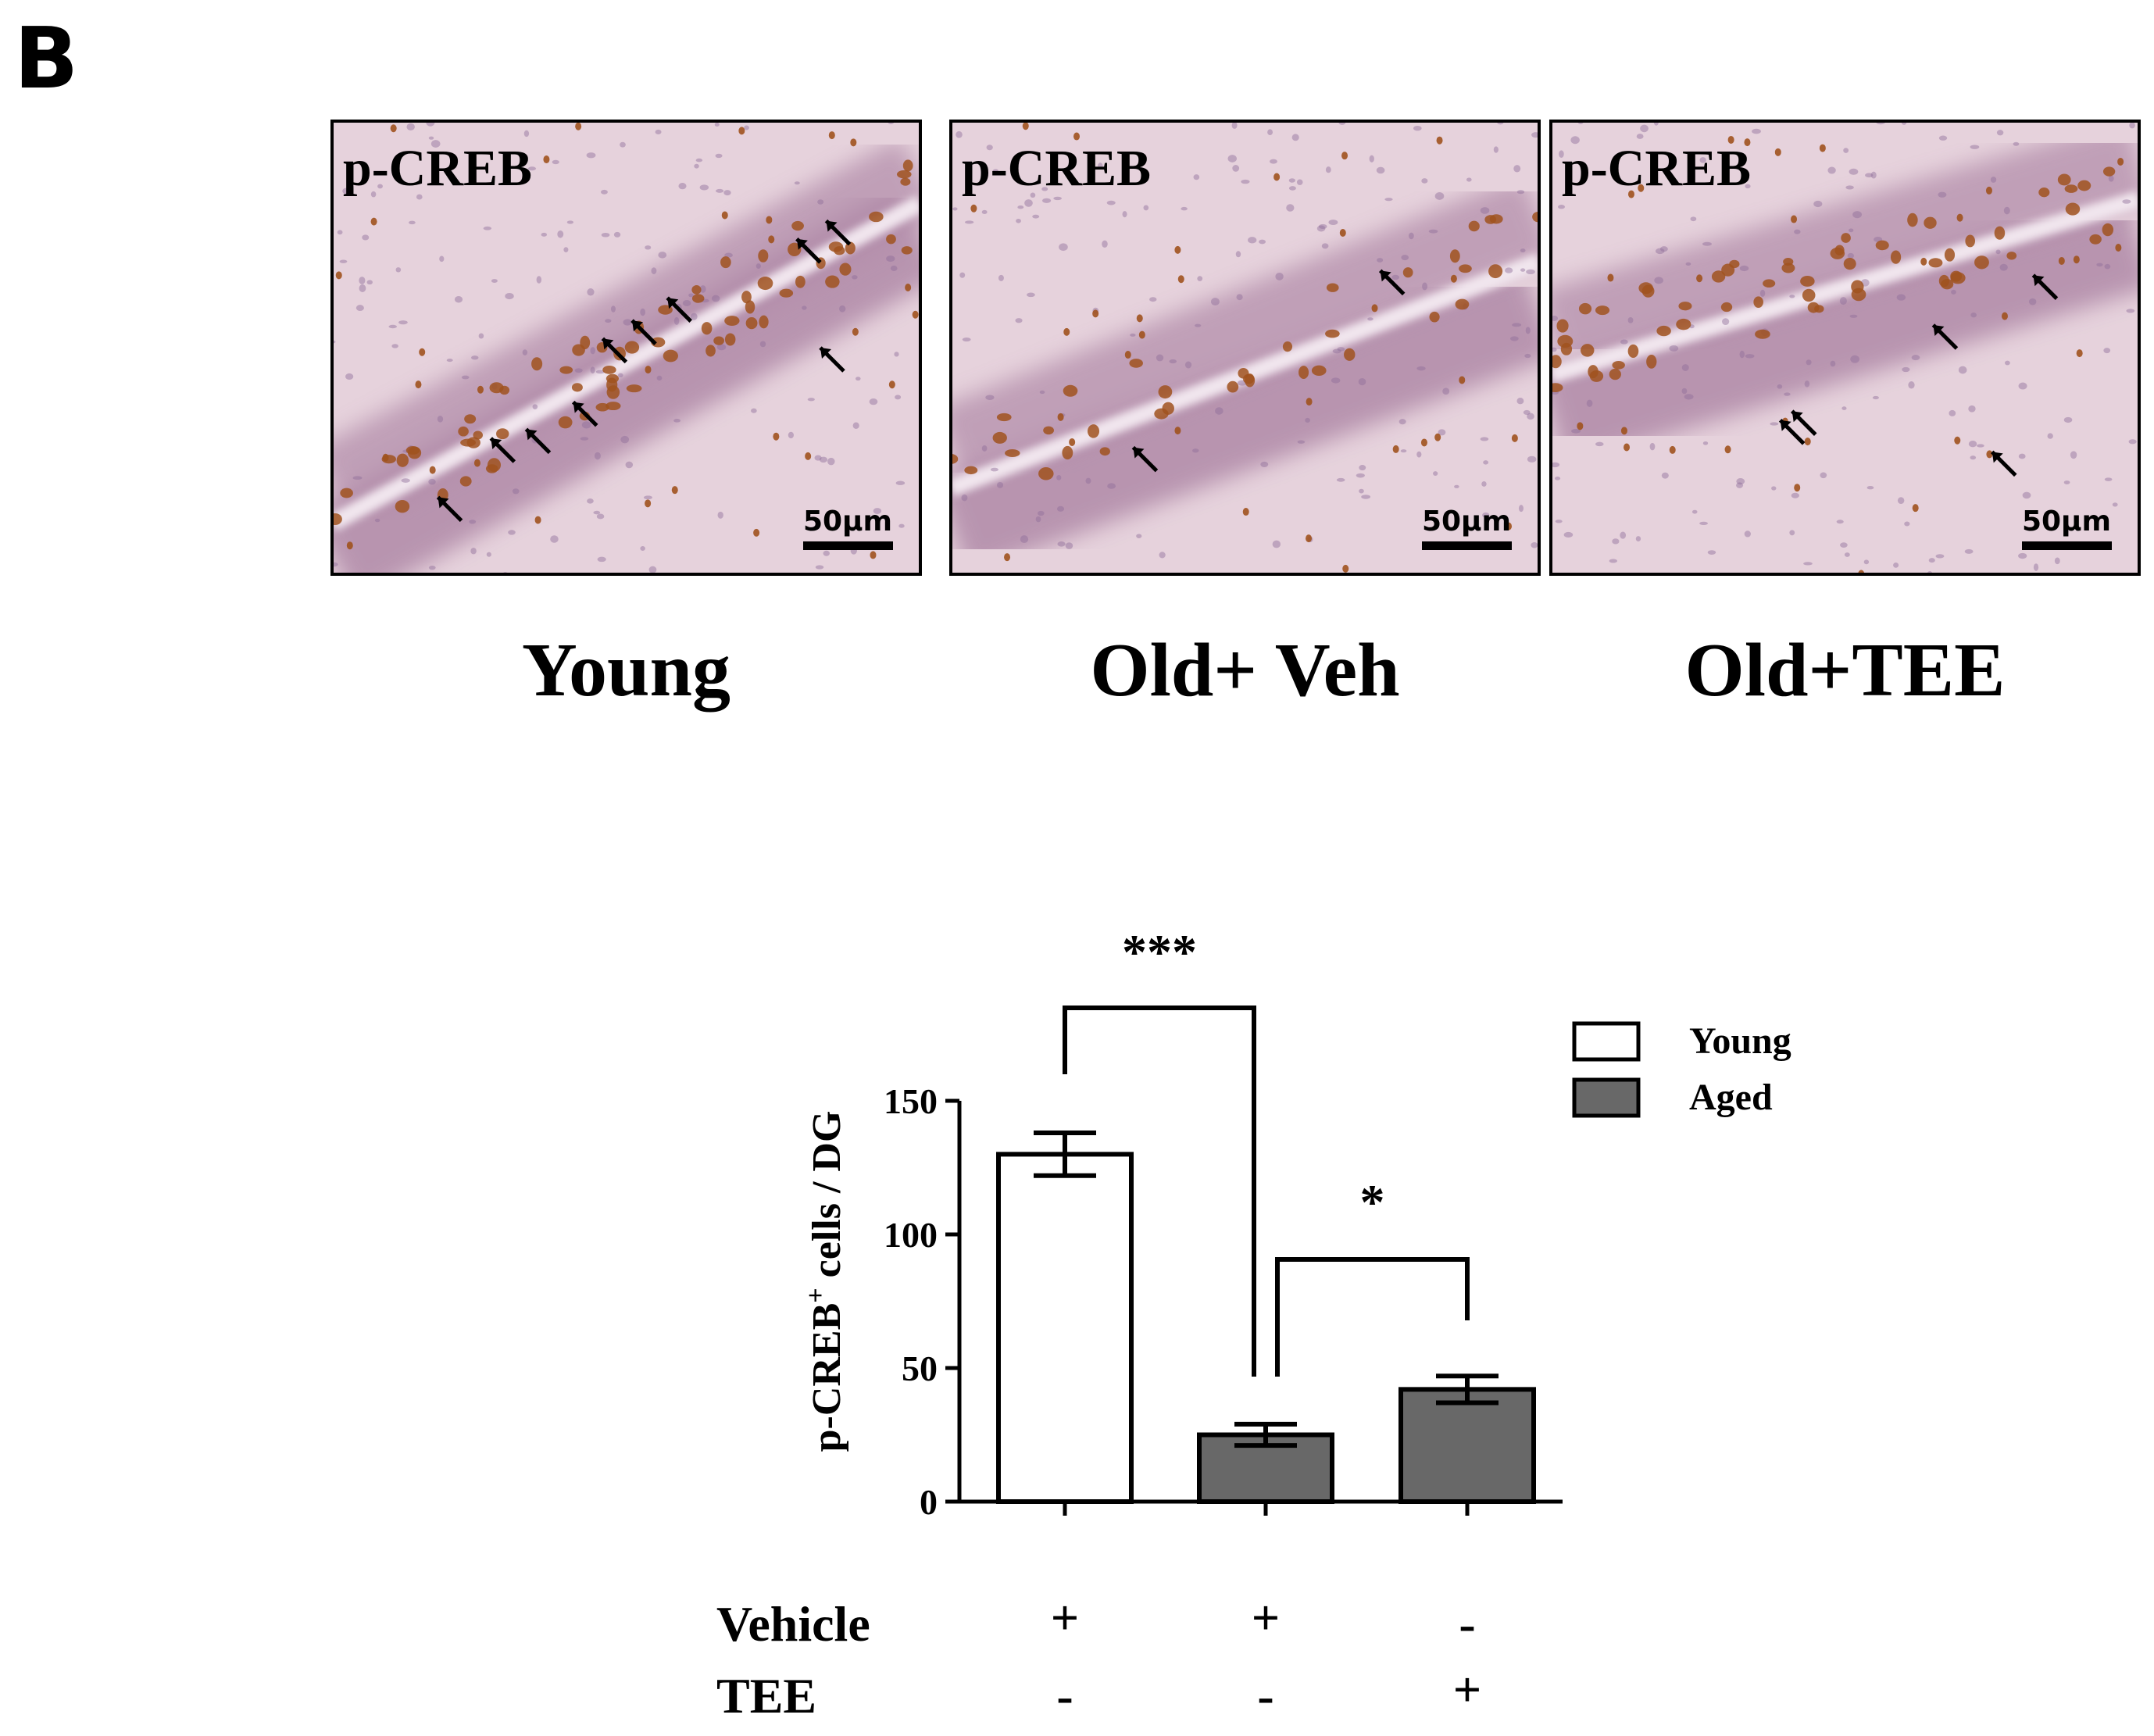  Describe the element at coordinates (1244, 670) in the screenshot. I see `micrograph-caption: Old+ Veh` at that location.